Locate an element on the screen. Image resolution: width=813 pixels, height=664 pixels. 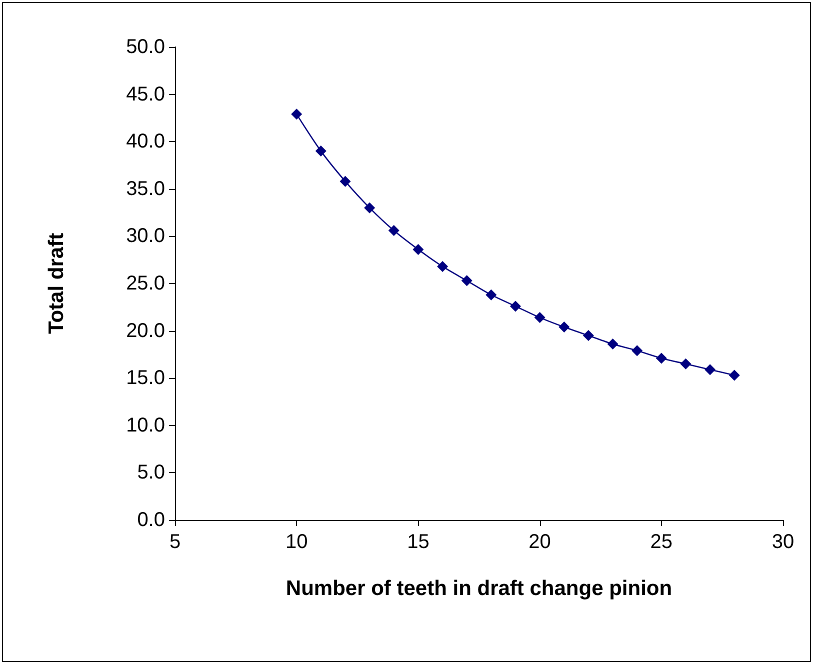
x-tick-label: 5 is located at coordinates (175, 542).